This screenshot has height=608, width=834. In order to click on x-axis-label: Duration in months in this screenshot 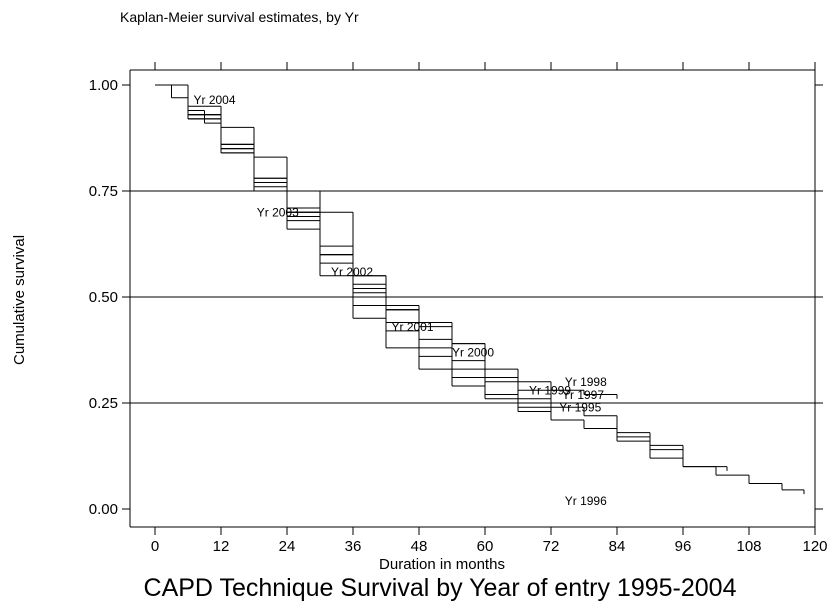, I will do `click(442, 564)`.